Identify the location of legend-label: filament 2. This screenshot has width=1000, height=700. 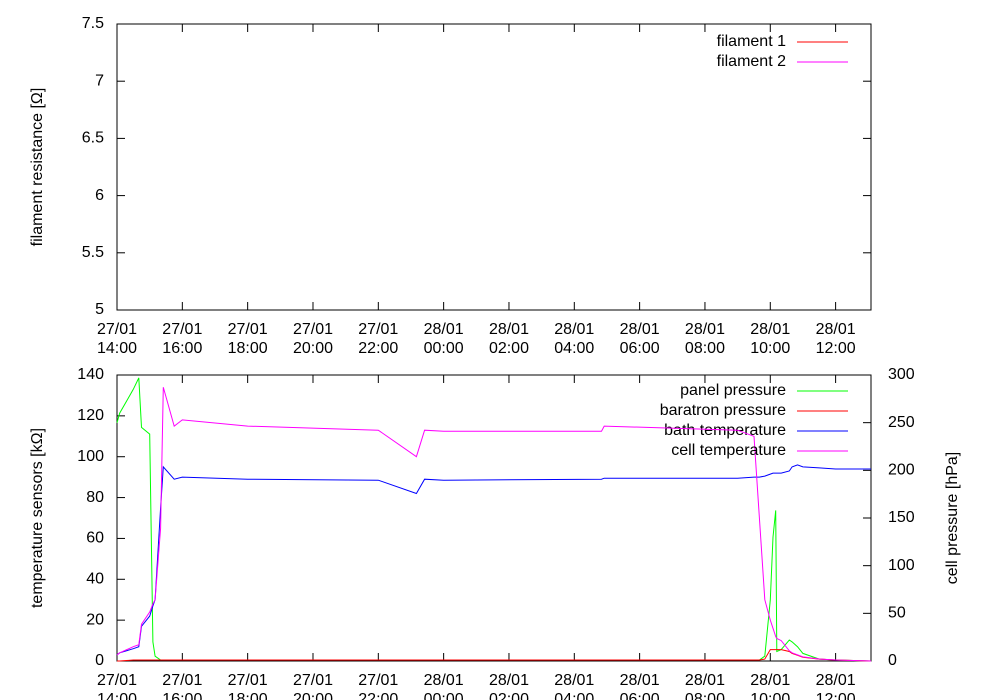
(751, 61).